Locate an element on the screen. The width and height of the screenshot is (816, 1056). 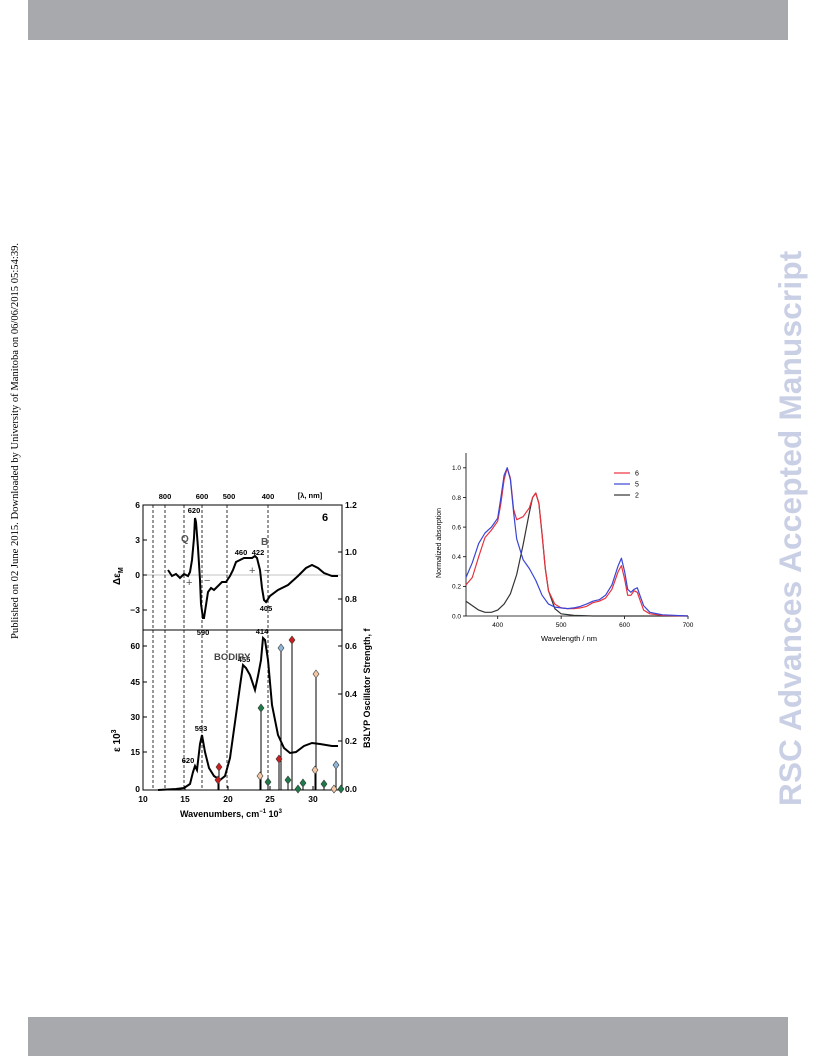
chart-y-axis-title: Normalized absorption is located at coordinates (439, 543).